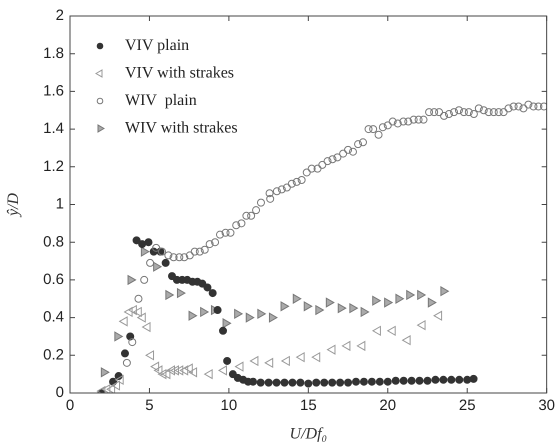 The width and height of the screenshot is (559, 448). Describe the element at coordinates (60, 15) in the screenshot. I see `y-tick-label: 2` at that location.